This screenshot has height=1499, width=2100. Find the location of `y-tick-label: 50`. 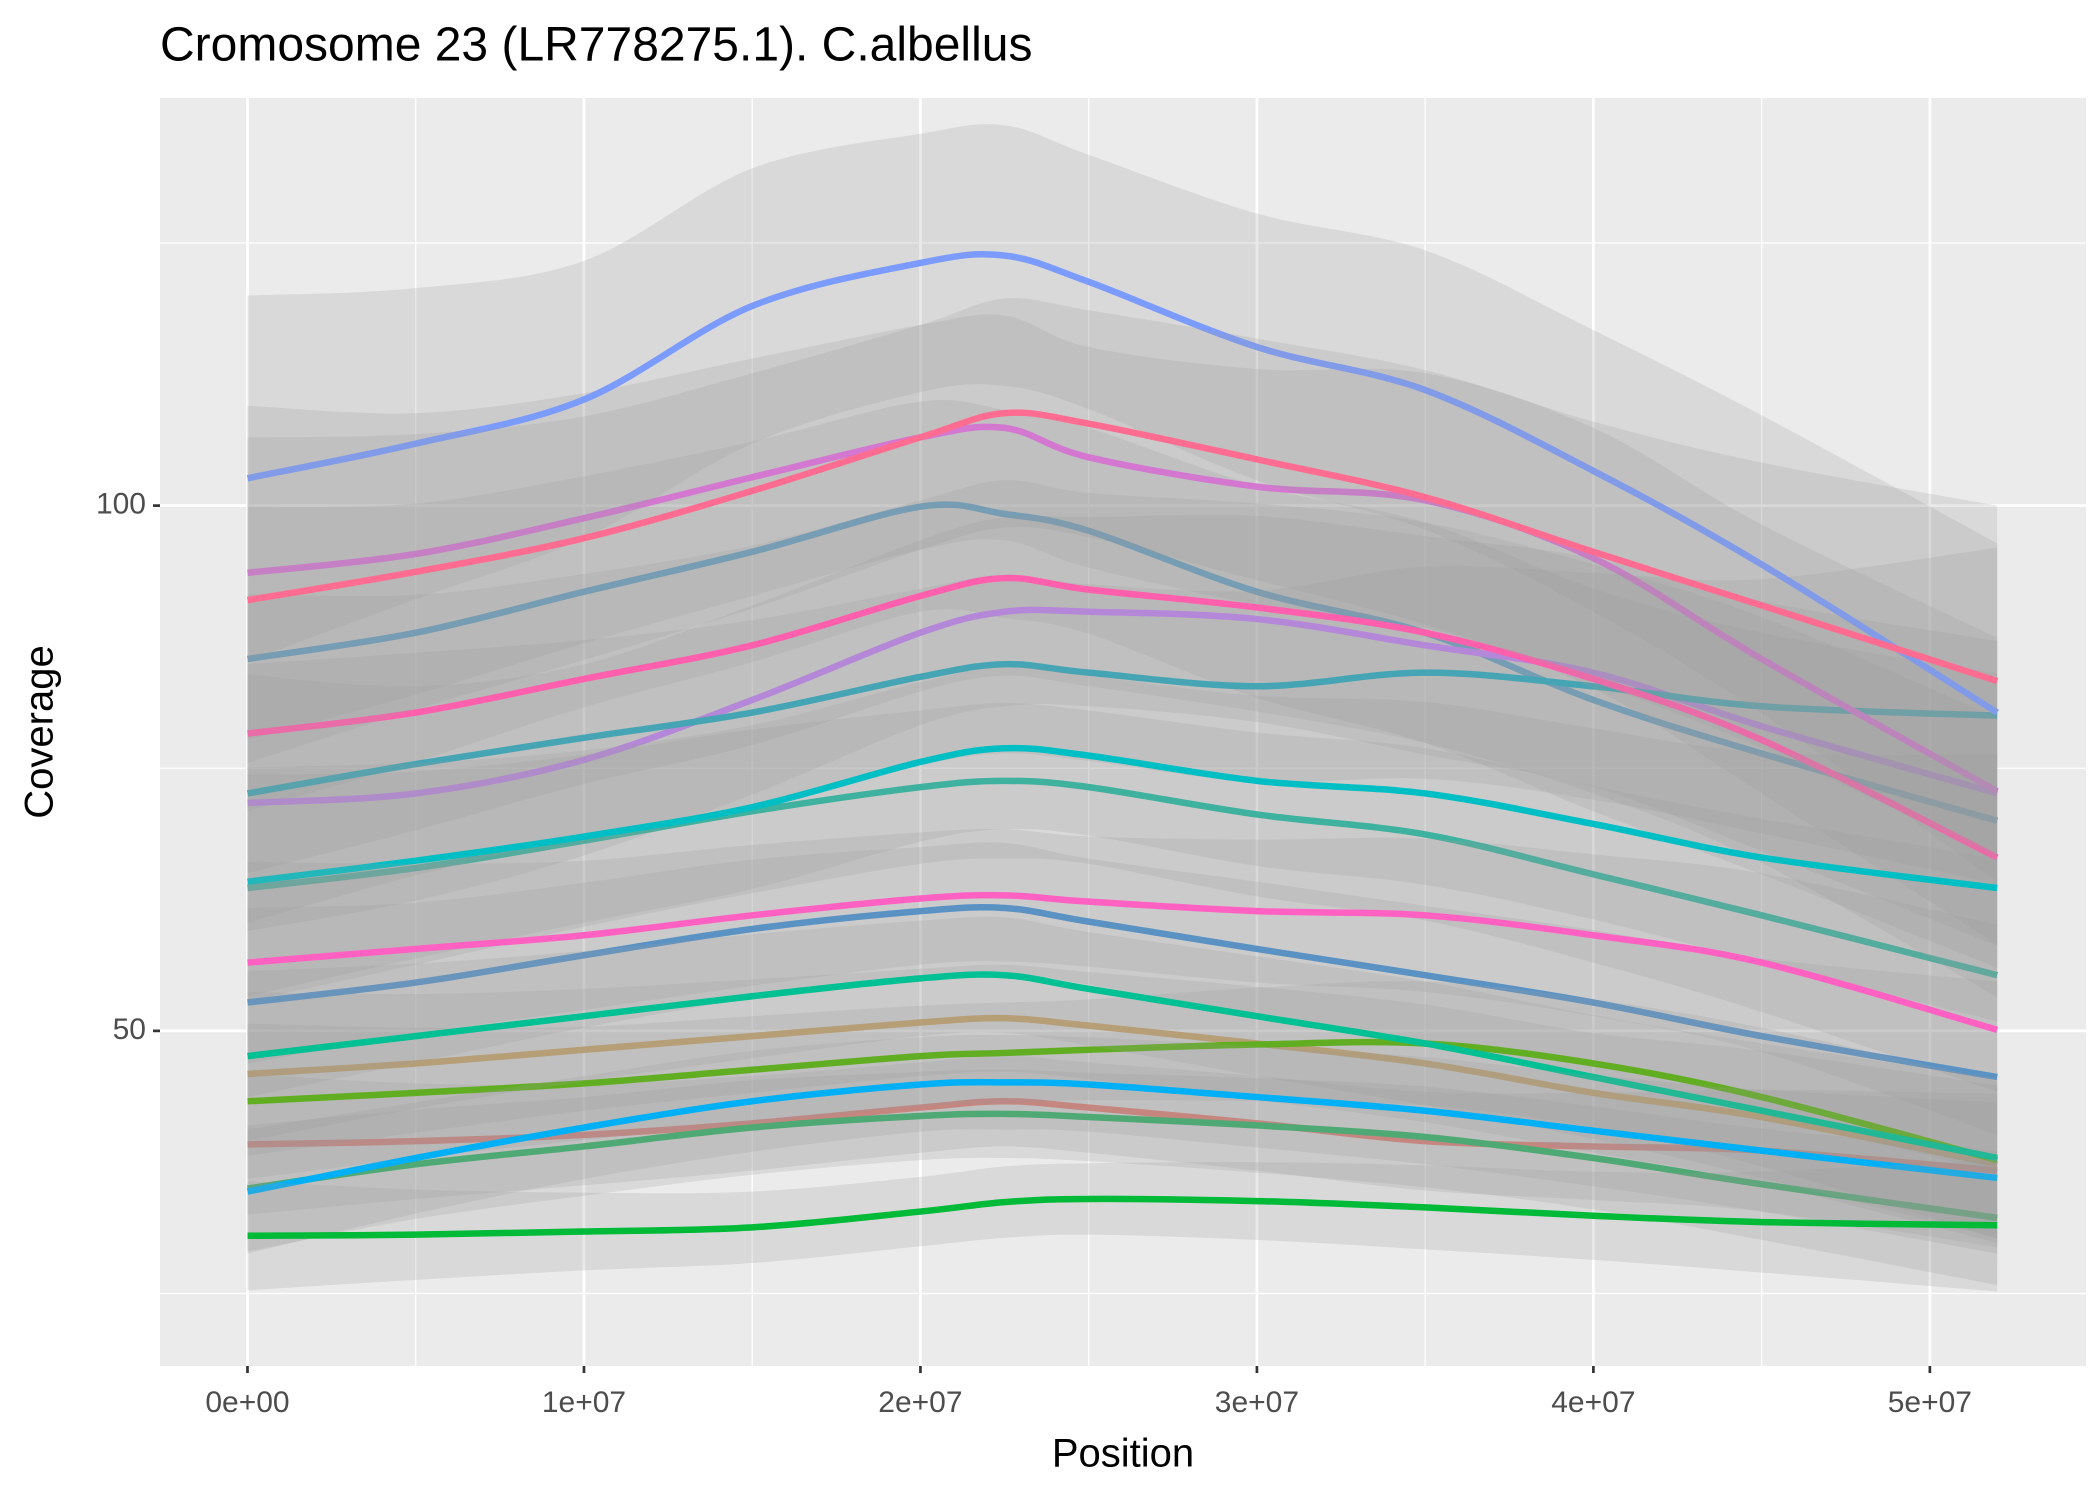

y-tick-label: 50 is located at coordinates (129, 1029).